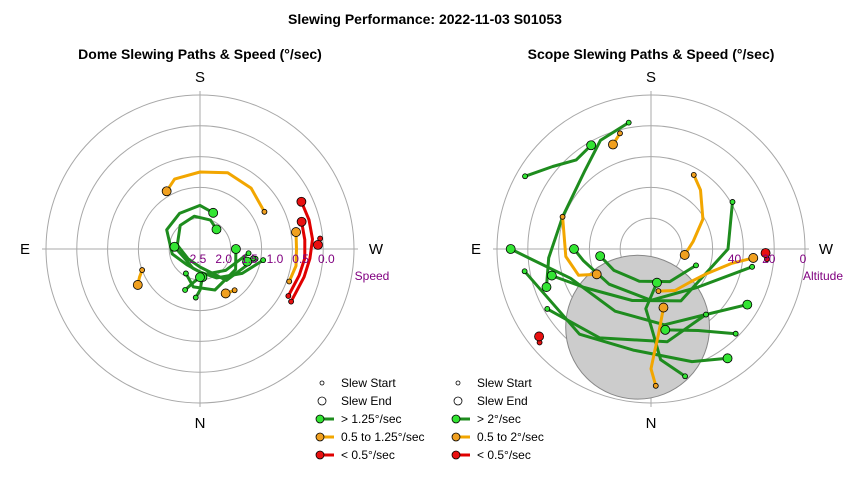  What do you see at coordinates (198, 259) in the screenshot?
I see `dome-radial-tick-label: 2.5` at bounding box center [198, 259].